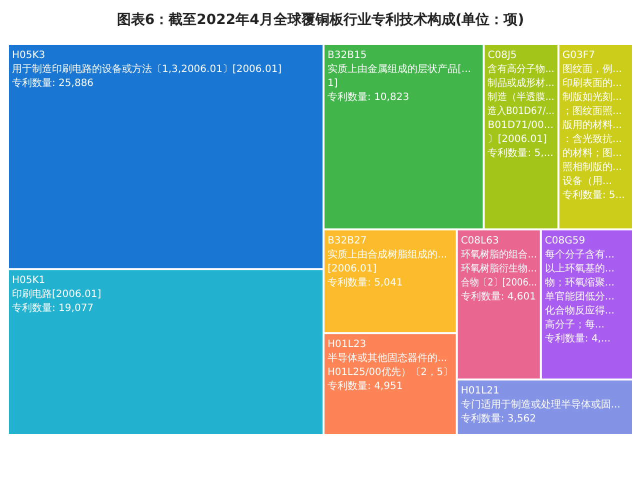 The height and width of the screenshot is (481, 641). I want to click on data-label: 专利数量: 5,041, so click(365, 282).